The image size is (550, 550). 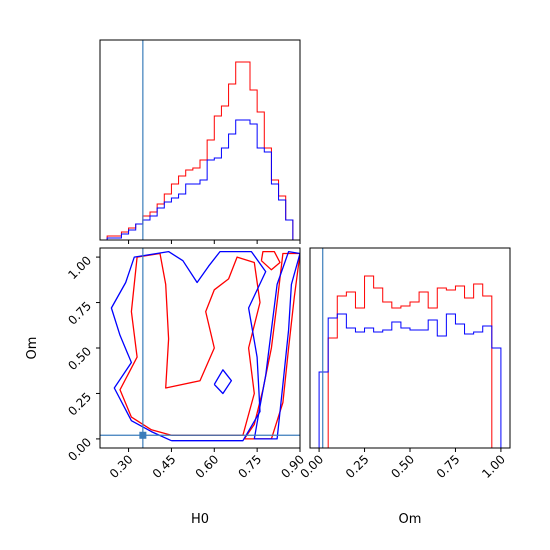 What do you see at coordinates (357, 466) in the screenshot?
I see `om-histogram-tick-label-1: 0.25` at bounding box center [357, 466].